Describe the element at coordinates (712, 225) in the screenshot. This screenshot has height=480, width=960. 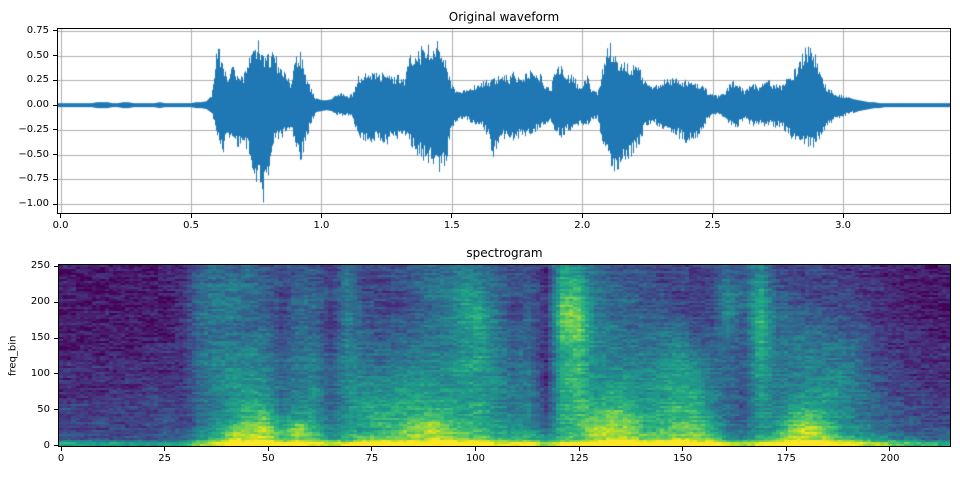
I see `waveform-x-tick-label: 2.5` at that location.